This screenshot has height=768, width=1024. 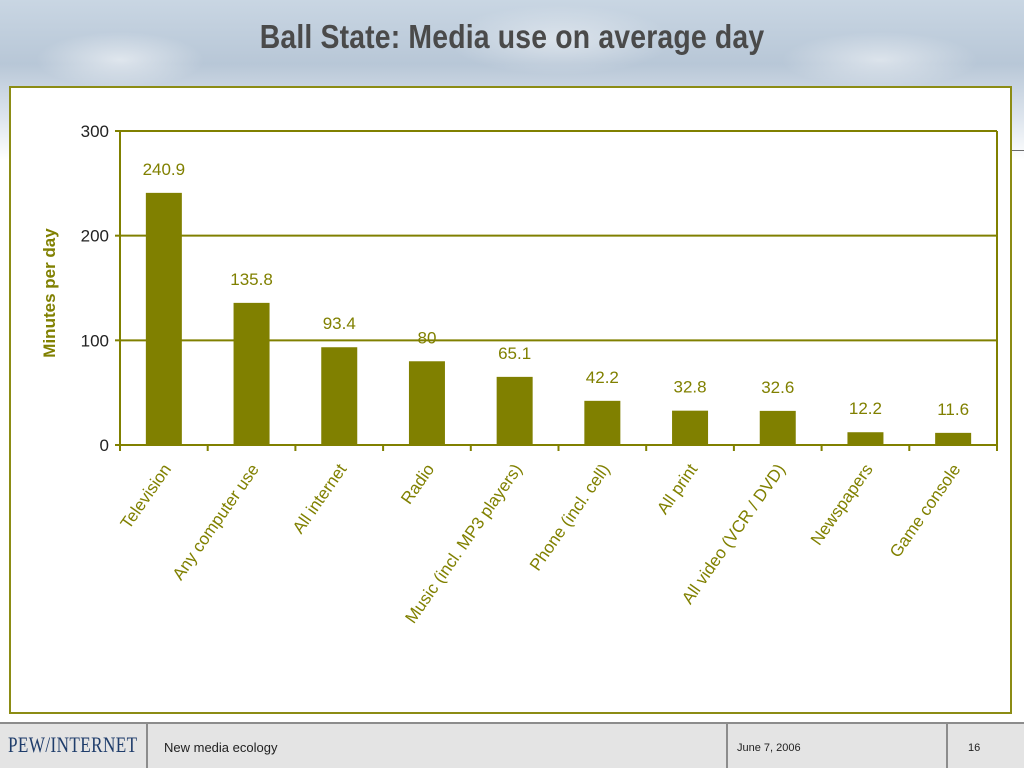 What do you see at coordinates (95, 340) in the screenshot?
I see `y-tick-label: 100` at bounding box center [95, 340].